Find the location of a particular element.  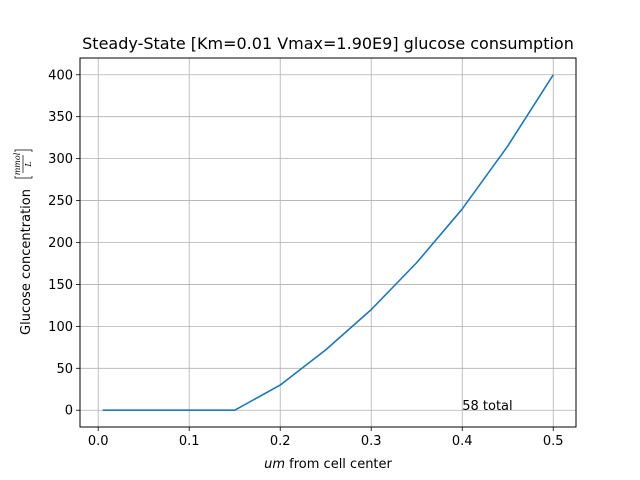

y-axis-unit-brackets is located at coordinates (23, 164).